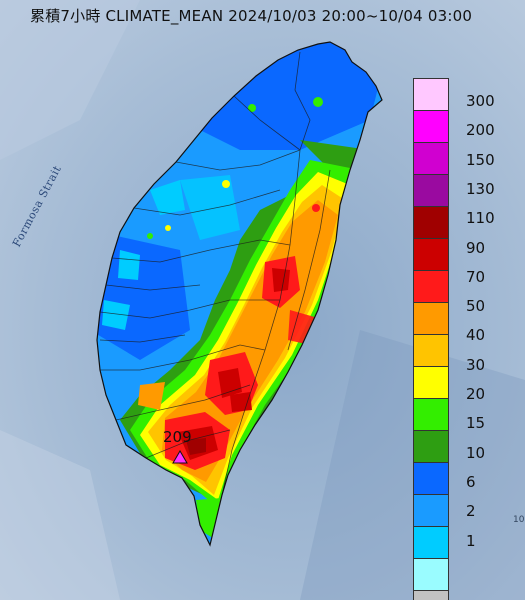 This screenshot has width=525, height=600. I want to click on legend-label: 200, so click(480, 130).